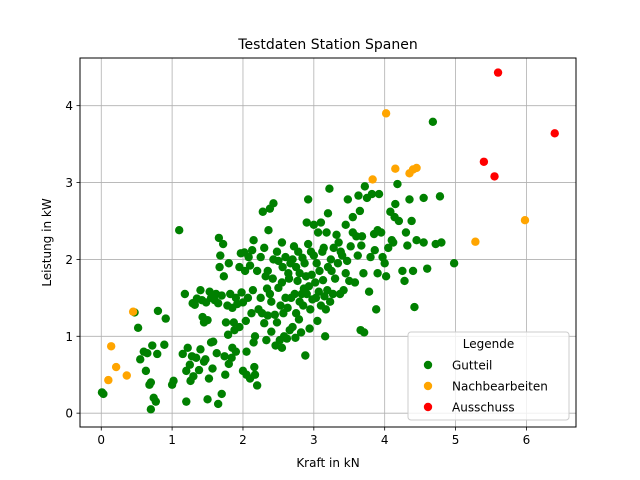  I want to click on legend-label-ausschuss: Ausschuss, so click(483, 408).